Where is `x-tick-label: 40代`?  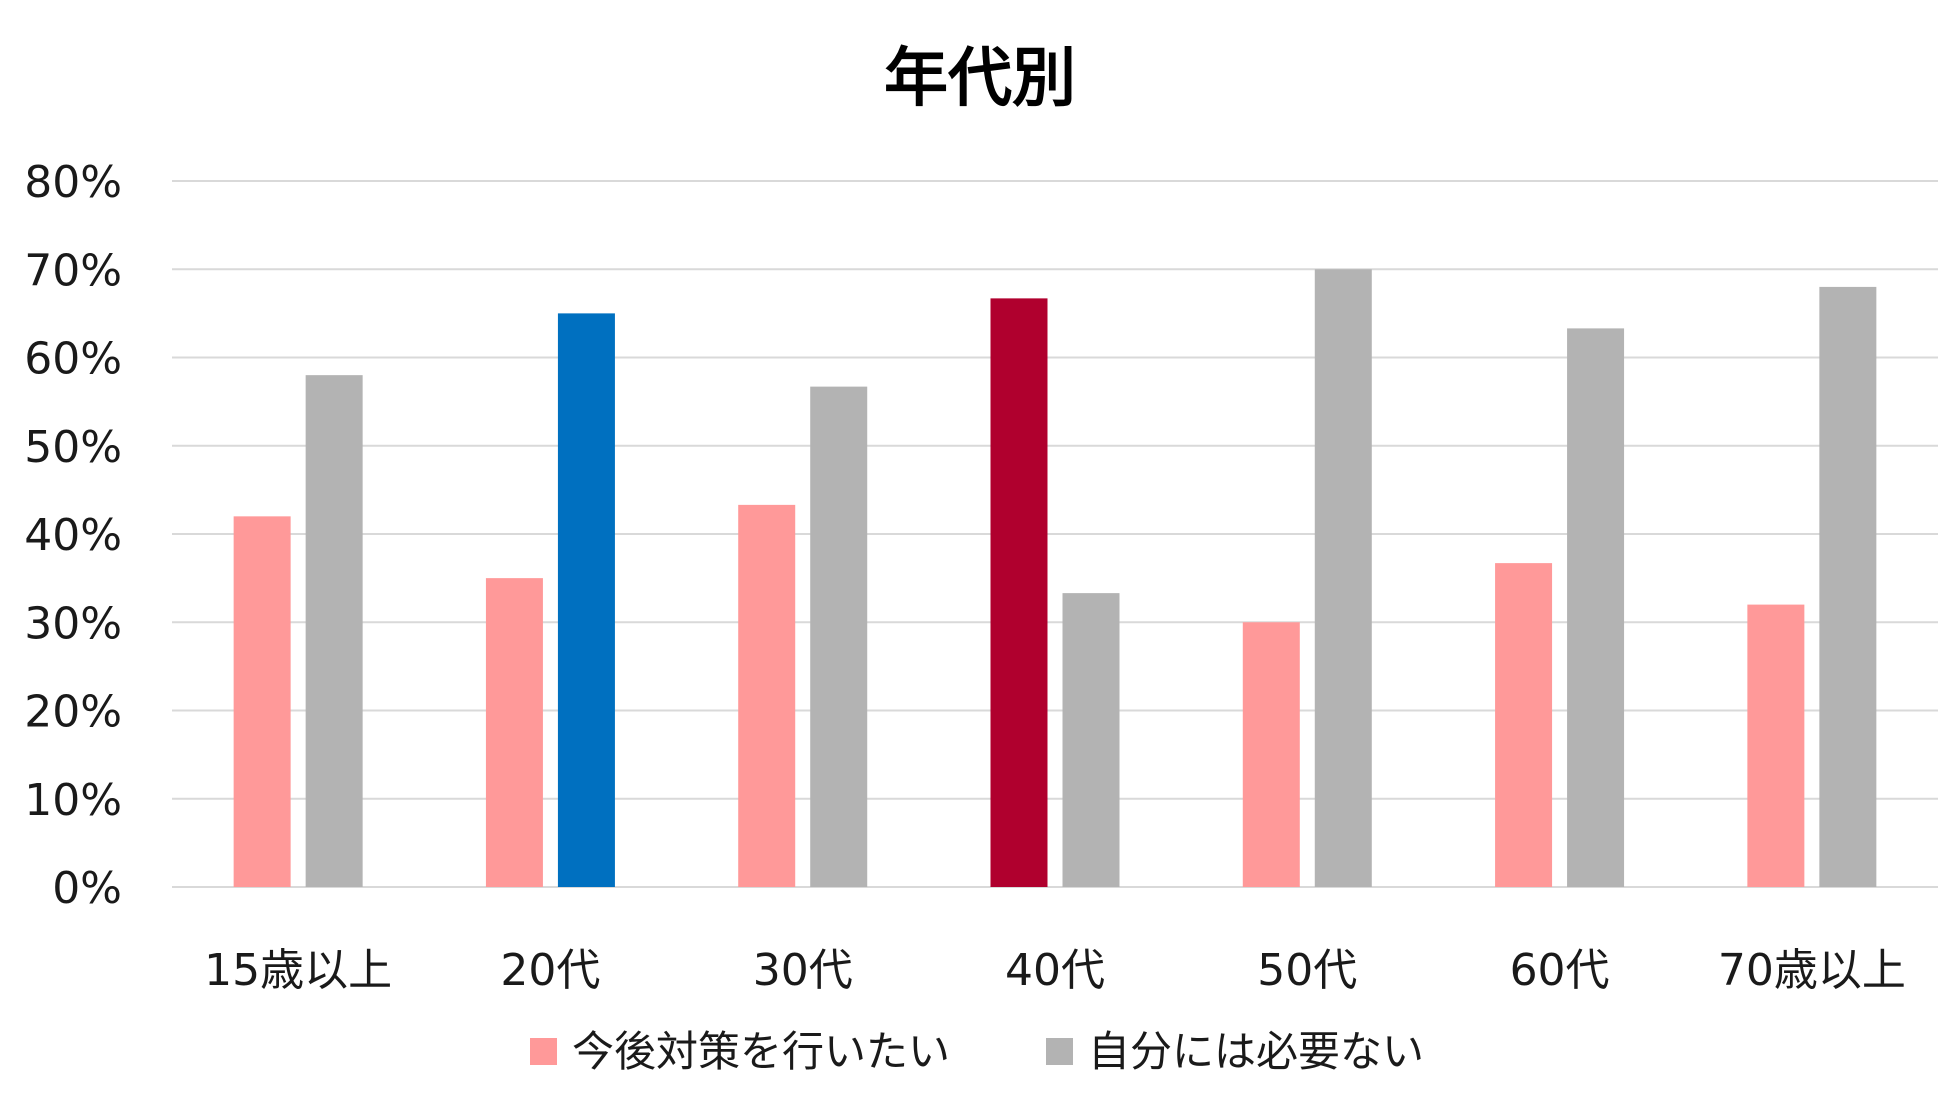
x-tick-label: 40代 is located at coordinates (1055, 970).